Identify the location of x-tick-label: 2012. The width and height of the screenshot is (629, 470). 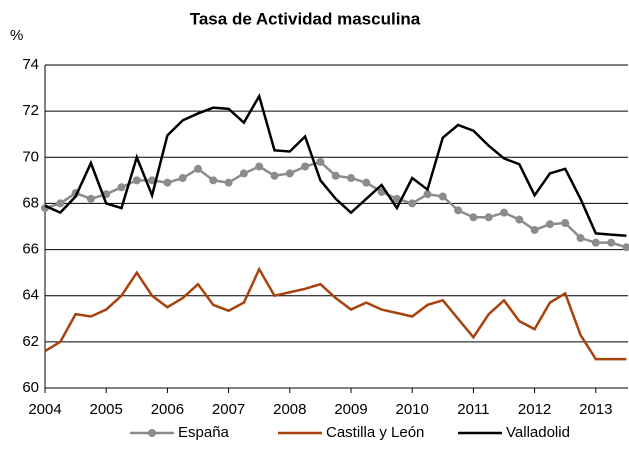
(534, 409).